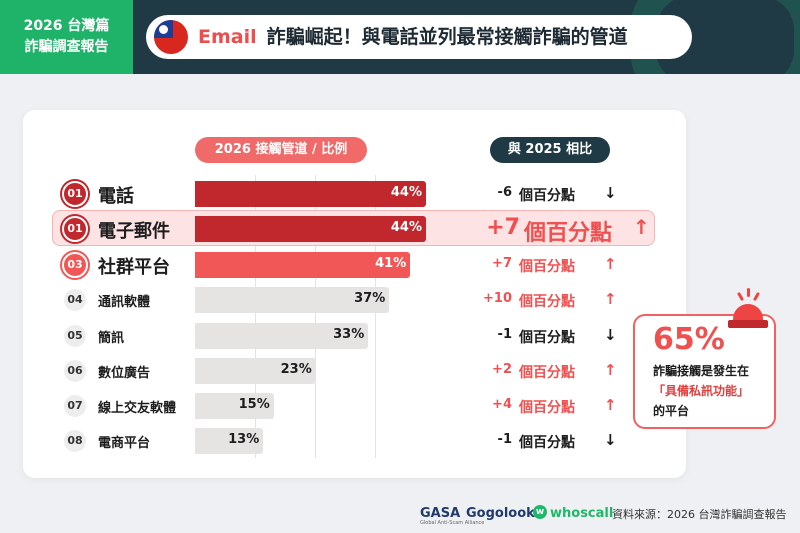 The width and height of the screenshot is (800, 533). I want to click on headline-pill: Email 詐騙崛起！與電話並列最常接觸詐騙的管道, so click(419, 37).